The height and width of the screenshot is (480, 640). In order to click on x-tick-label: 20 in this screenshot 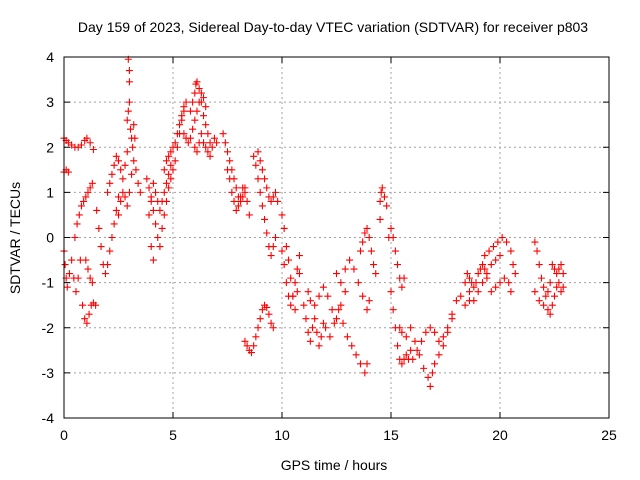, I will do `click(500, 435)`.